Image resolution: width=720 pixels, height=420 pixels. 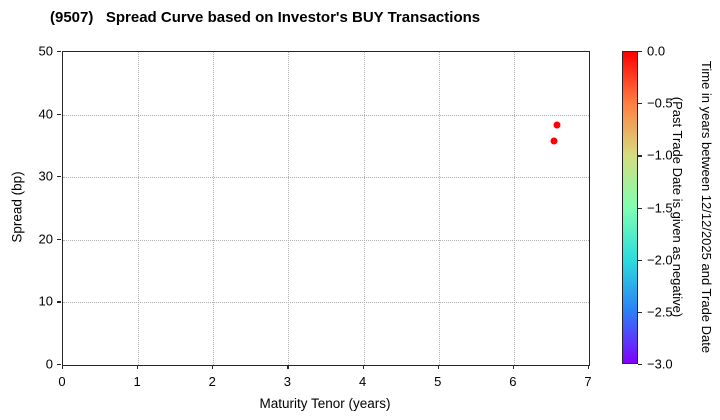 I want to click on x-tick-label-6: 6, so click(x=513, y=381).